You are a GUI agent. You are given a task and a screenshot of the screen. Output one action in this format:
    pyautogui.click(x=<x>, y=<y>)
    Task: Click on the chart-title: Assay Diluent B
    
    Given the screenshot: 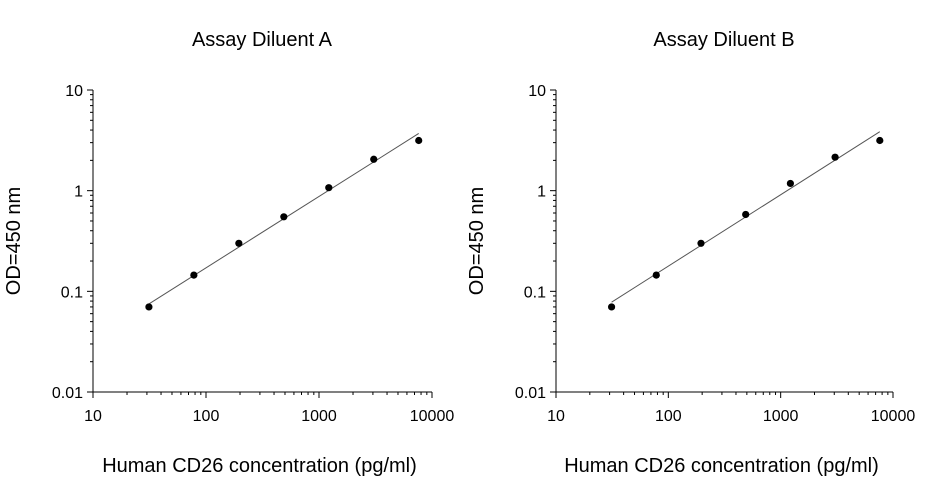 What is the action you would take?
    pyautogui.click(x=723, y=40)
    